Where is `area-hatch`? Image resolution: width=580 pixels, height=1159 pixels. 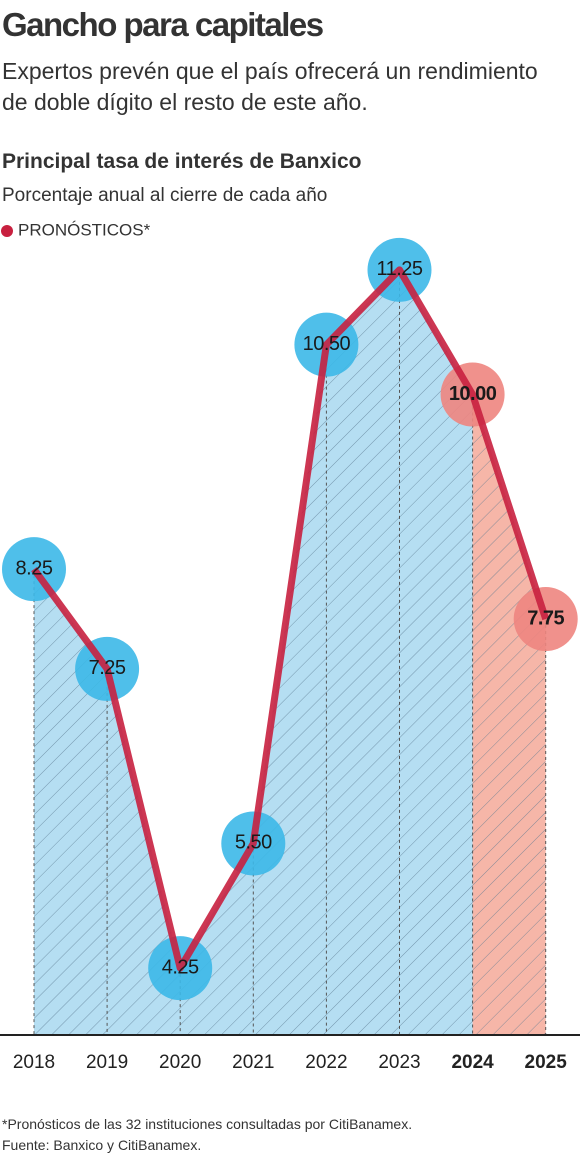
area-hatch is located at coordinates (509, 715).